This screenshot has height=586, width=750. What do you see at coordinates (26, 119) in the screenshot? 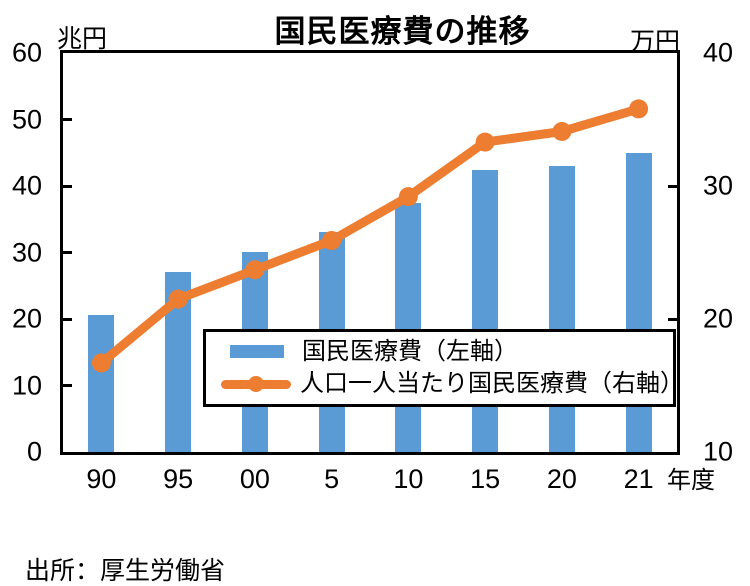
I see `left-axis-tick-label: 50` at bounding box center [26, 119].